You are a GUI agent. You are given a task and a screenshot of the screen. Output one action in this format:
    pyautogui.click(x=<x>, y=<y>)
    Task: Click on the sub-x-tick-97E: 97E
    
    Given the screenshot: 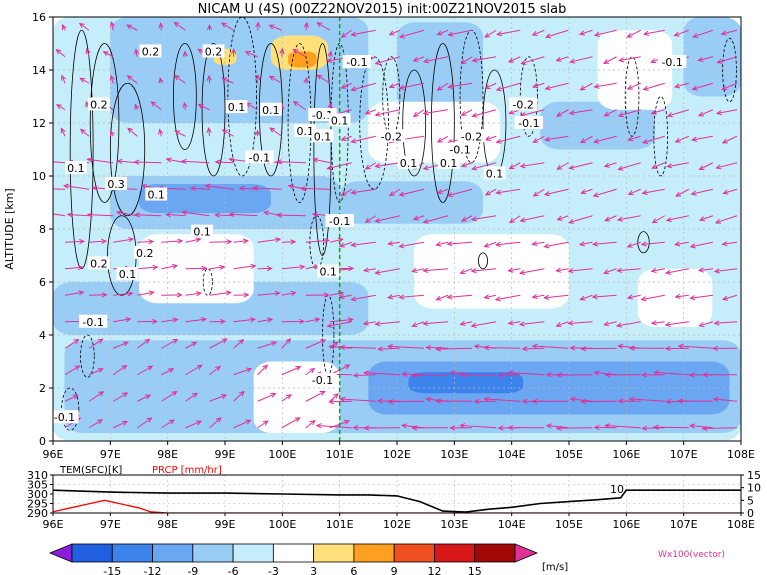 What is the action you would take?
    pyautogui.click(x=110, y=524)
    